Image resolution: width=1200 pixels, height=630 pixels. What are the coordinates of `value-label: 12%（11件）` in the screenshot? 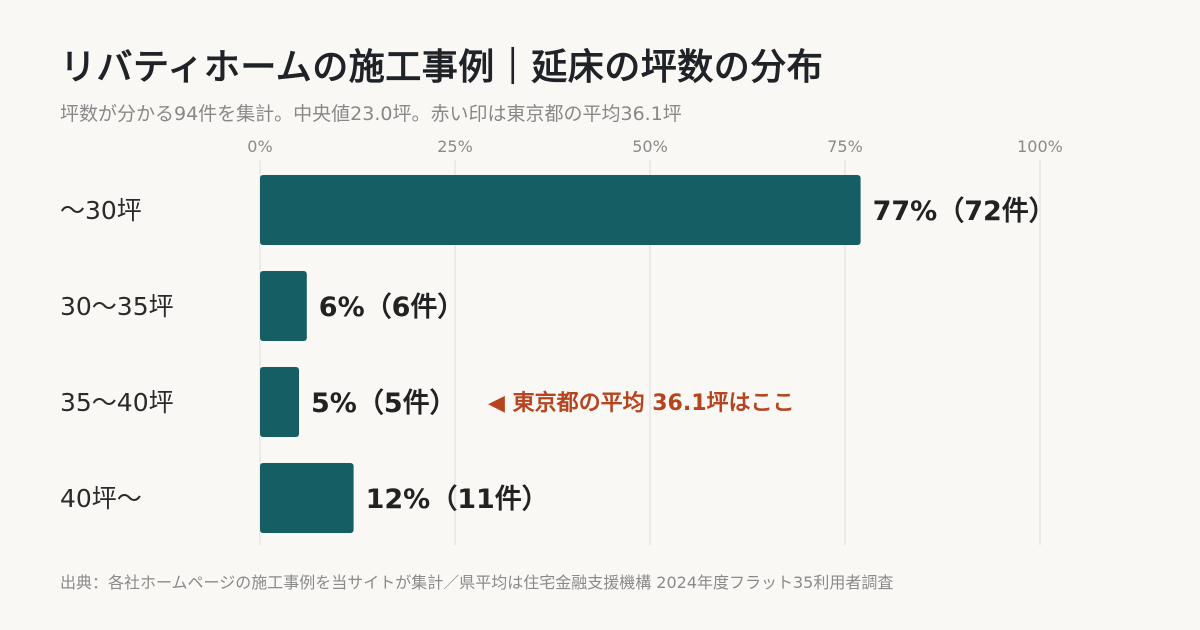 It's located at (457, 499).